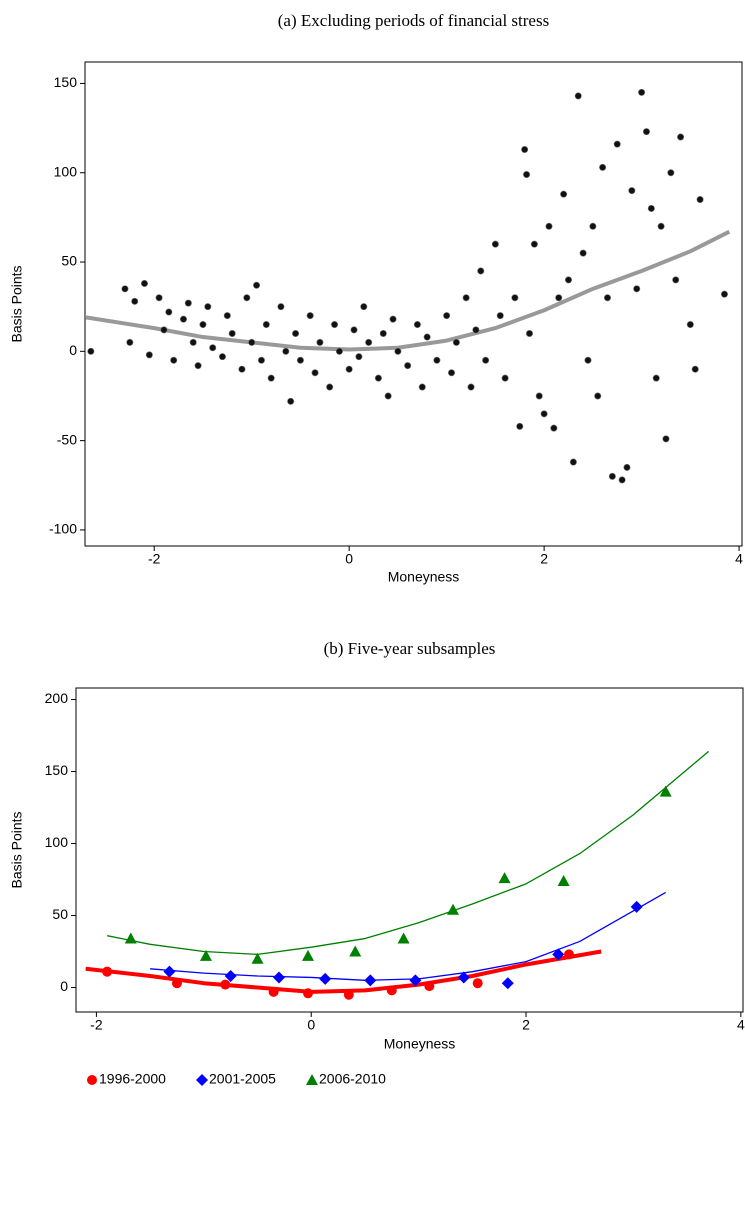 This screenshot has width=745, height=1205. Describe the element at coordinates (311, 1025) in the screenshot. I see `x-tick-label: 0` at that location.